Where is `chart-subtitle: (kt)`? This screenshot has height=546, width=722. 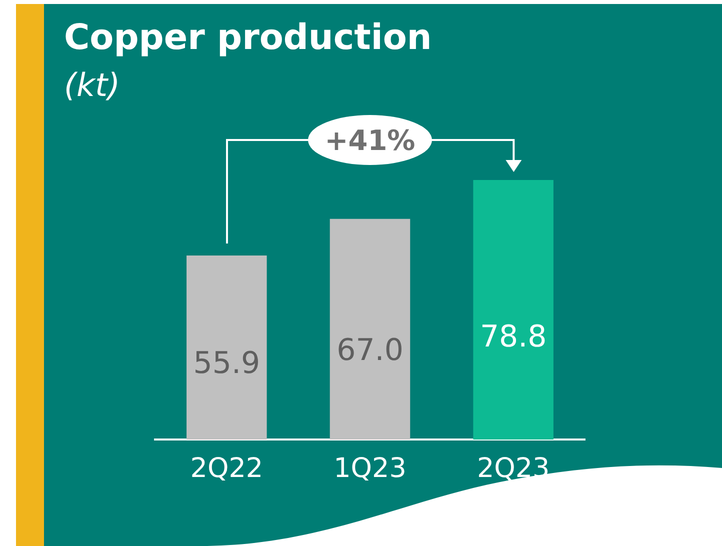 chart-subtitle: (kt) is located at coordinates (92, 85).